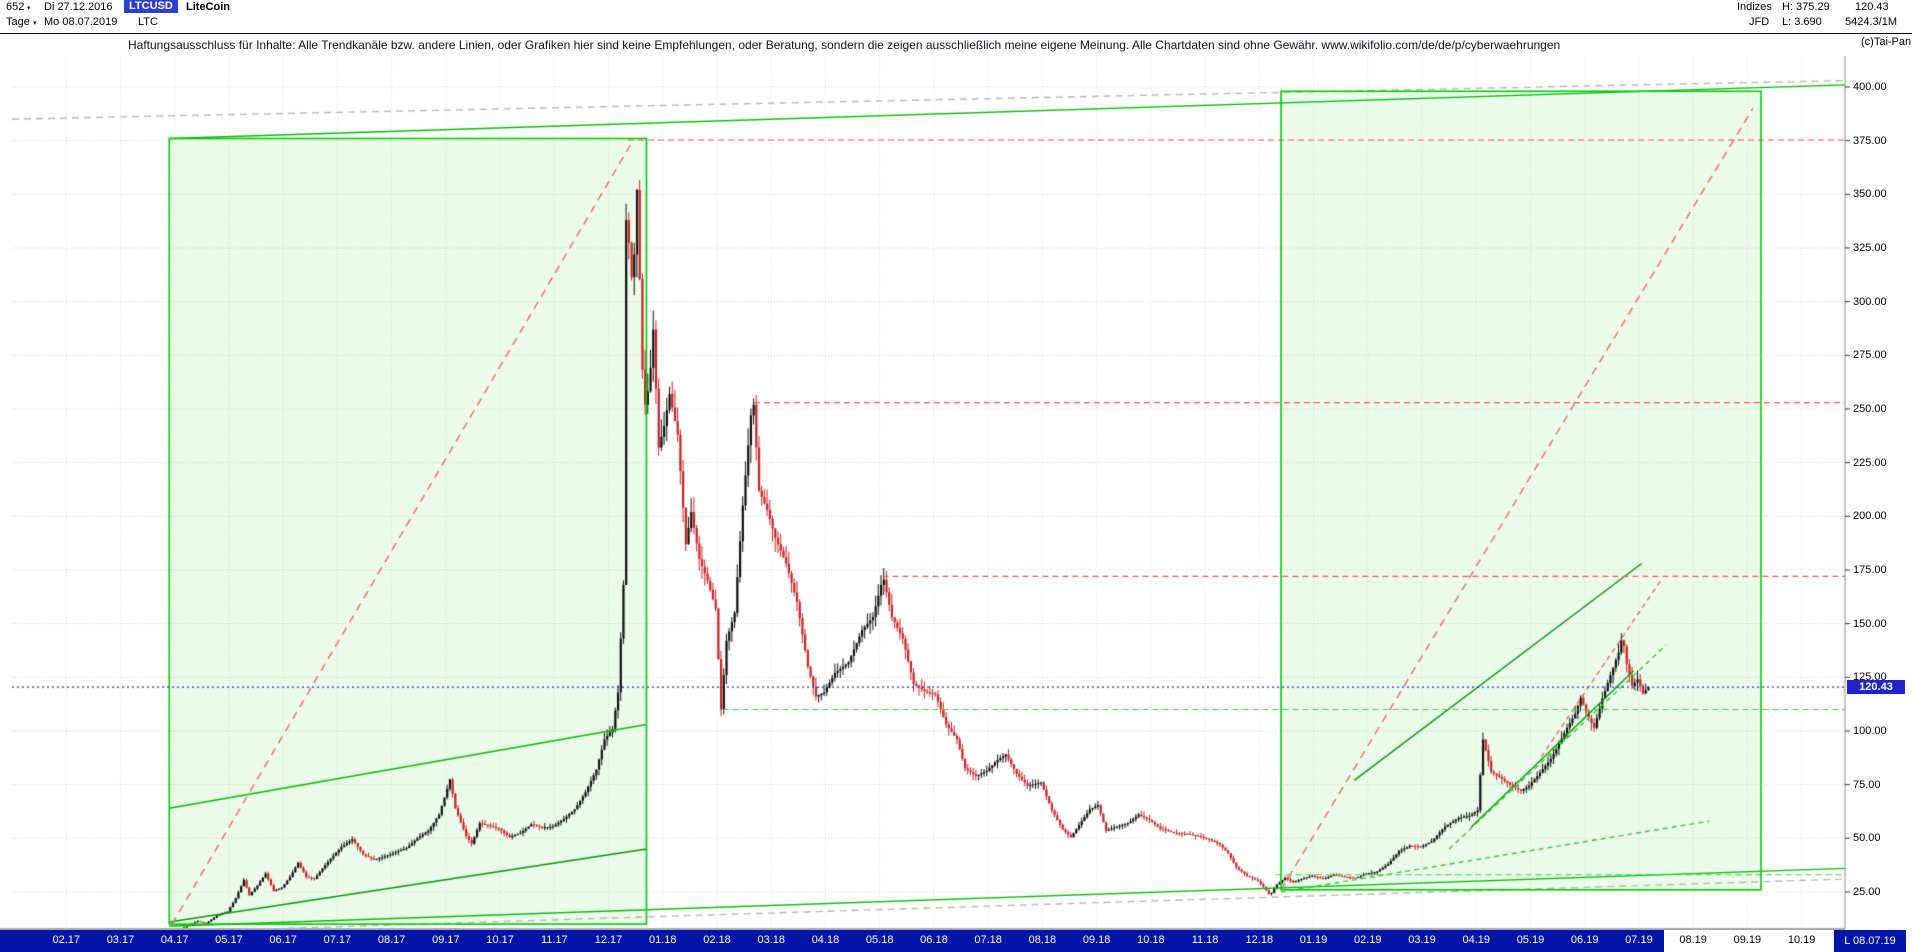  I want to click on data-range-bar, so click(832, 941).